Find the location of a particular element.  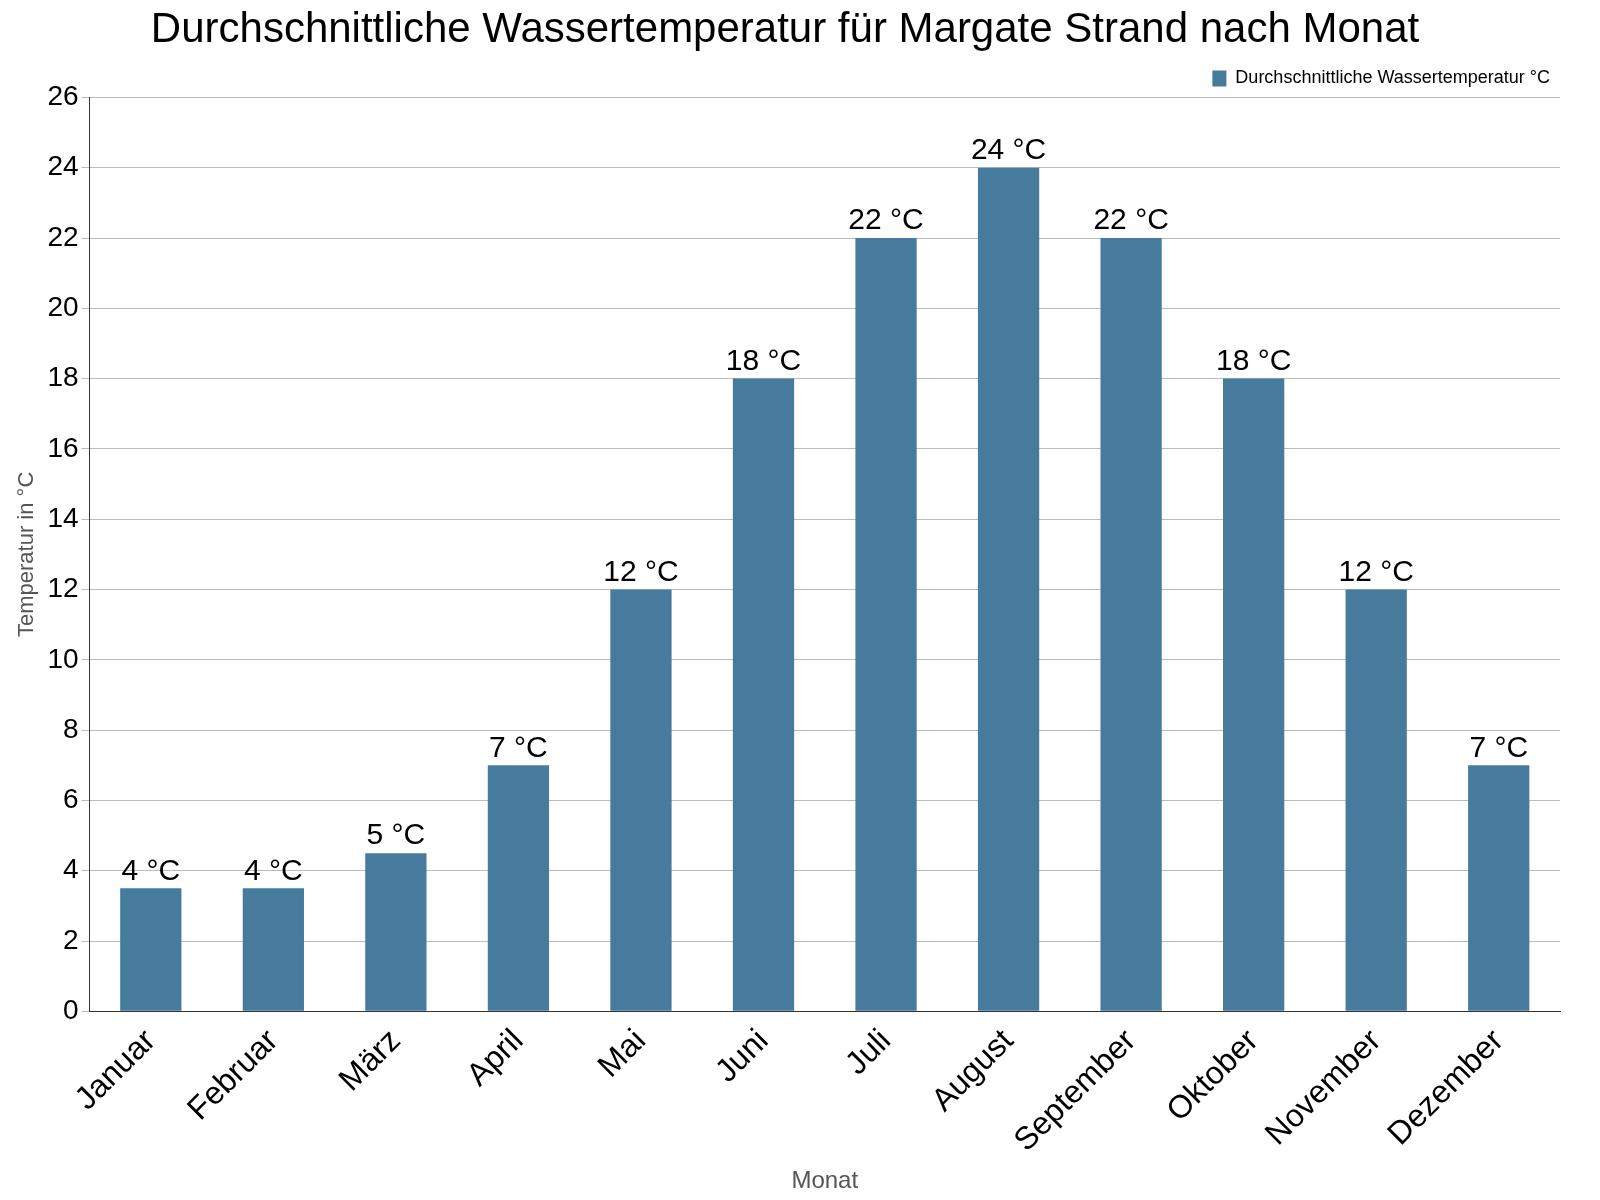

y-tick-label: 18 is located at coordinates (63, 377).